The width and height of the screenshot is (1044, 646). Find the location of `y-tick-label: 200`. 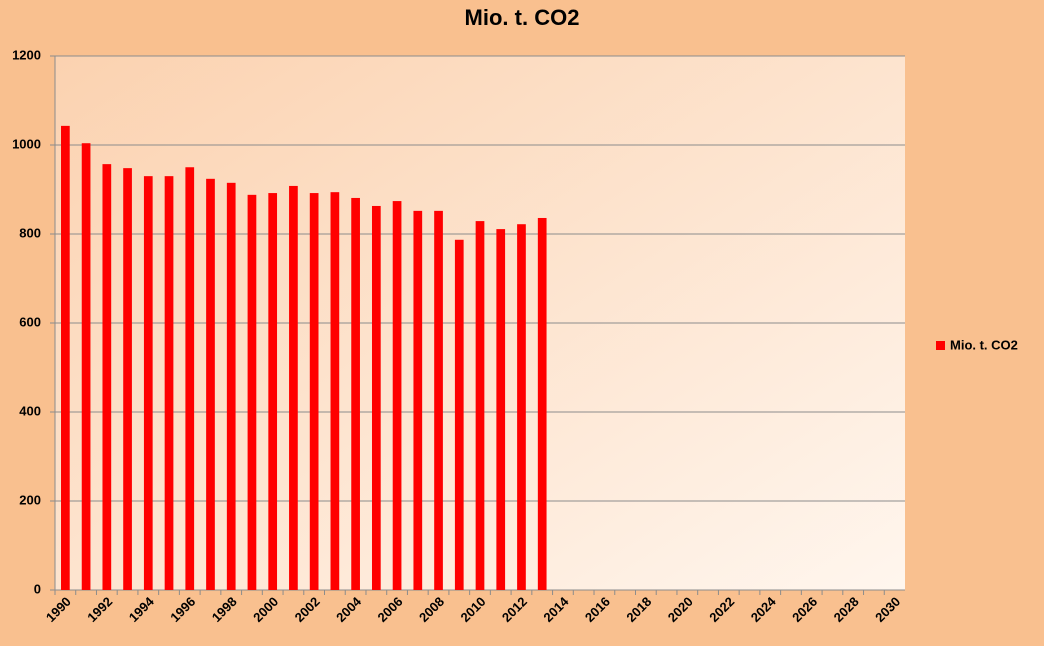

y-tick-label: 200 is located at coordinates (30, 499).